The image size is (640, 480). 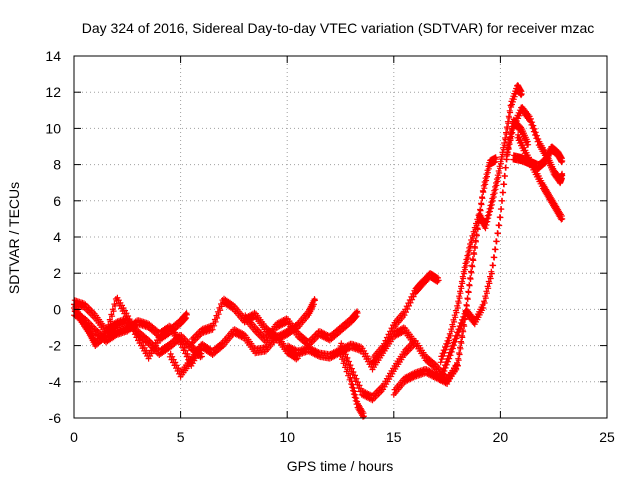 I want to click on y-tick-label: 12, so click(x=53, y=92).